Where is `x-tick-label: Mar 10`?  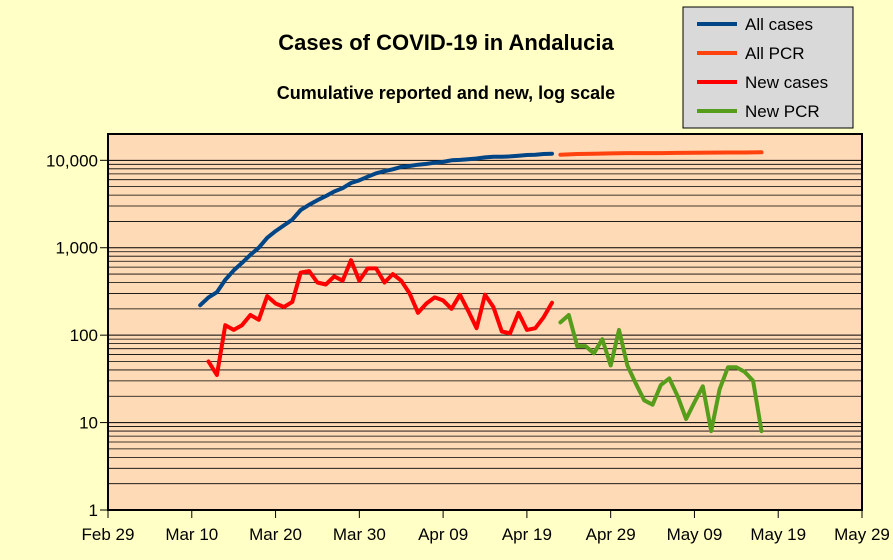 x-tick-label: Mar 10 is located at coordinates (191, 534).